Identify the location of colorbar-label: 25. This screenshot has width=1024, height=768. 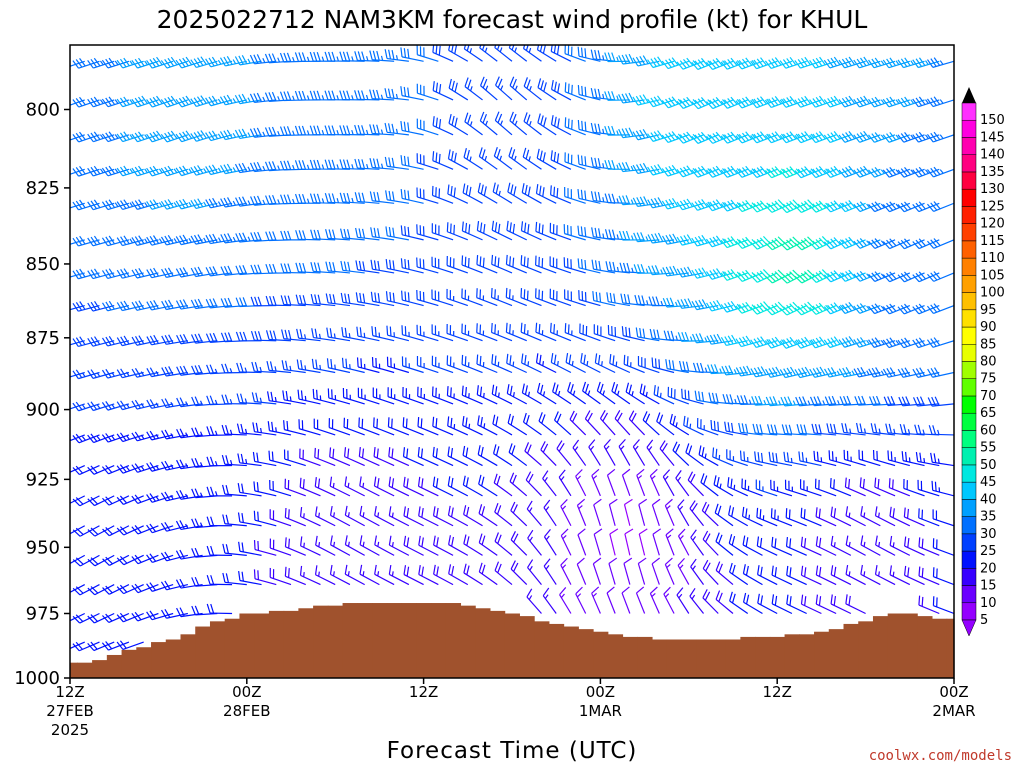
(988, 551).